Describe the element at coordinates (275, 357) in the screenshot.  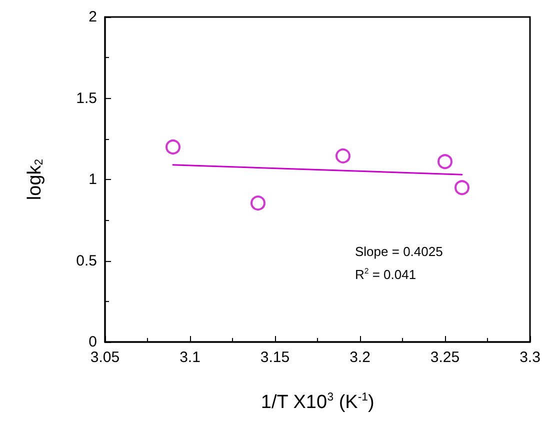
I see `x-tick-label: 3.15` at that location.